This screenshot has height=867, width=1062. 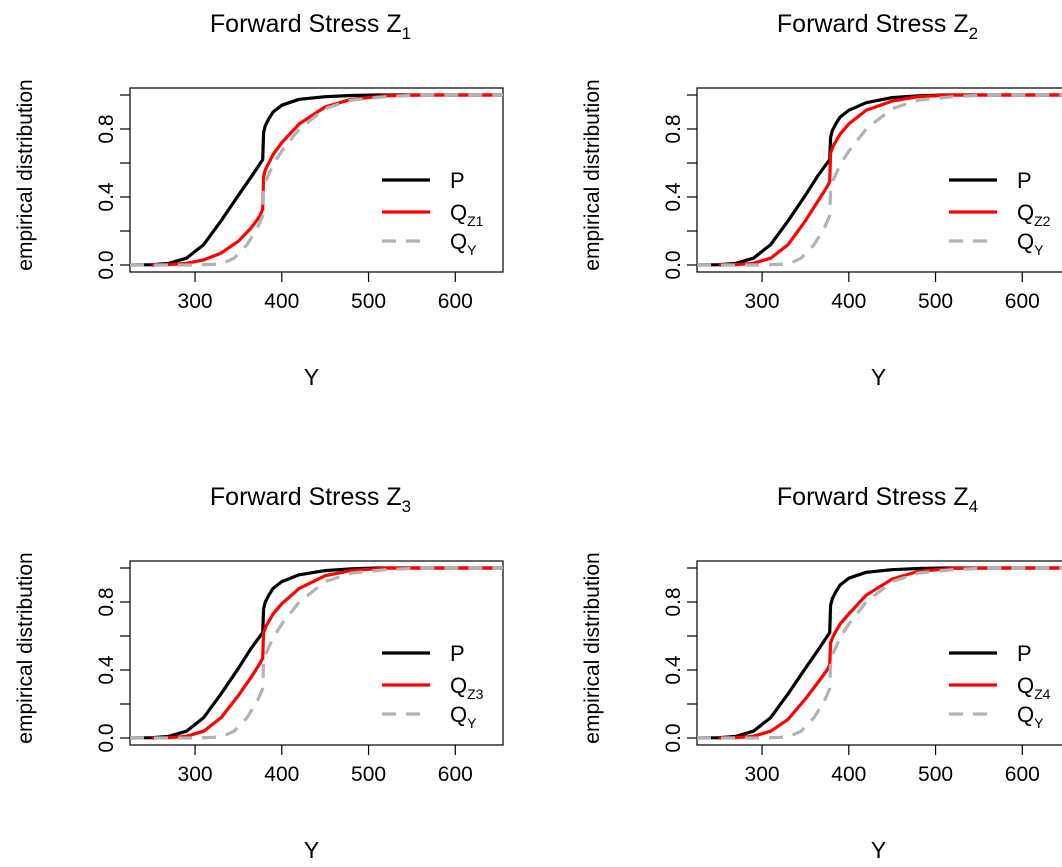 I want to click on chart-title: Forward Stress Z4, so click(x=877, y=499).